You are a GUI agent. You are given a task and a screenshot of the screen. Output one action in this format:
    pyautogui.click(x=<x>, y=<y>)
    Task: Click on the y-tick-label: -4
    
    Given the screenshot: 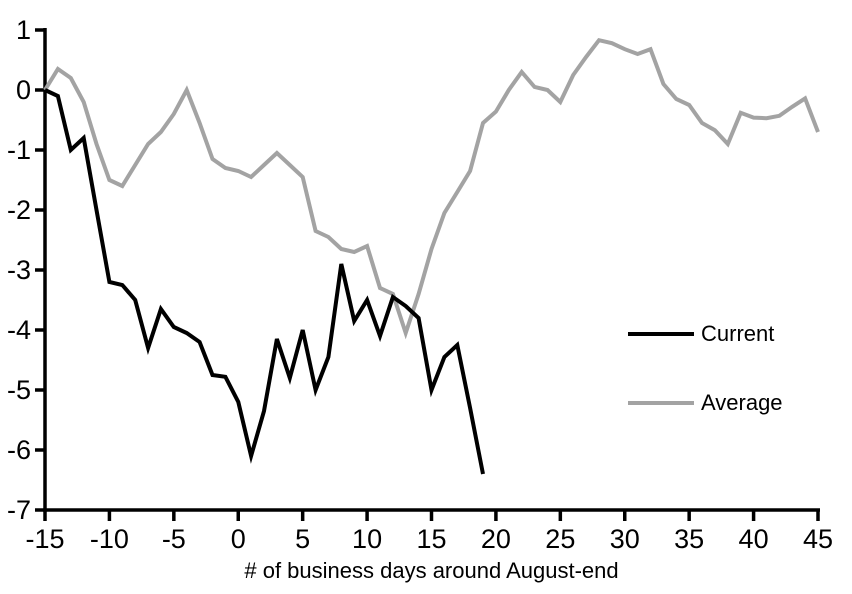 What is the action you would take?
    pyautogui.click(x=19, y=330)
    